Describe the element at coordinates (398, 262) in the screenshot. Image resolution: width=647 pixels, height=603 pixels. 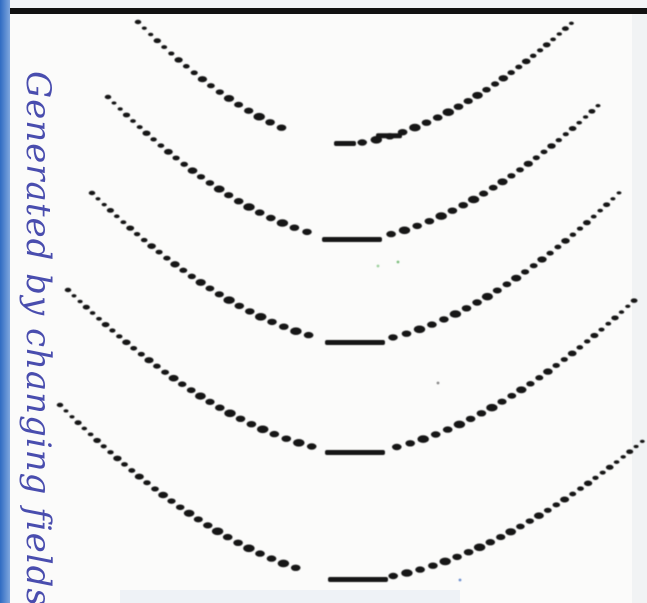
I see `paper-speck` at that location.